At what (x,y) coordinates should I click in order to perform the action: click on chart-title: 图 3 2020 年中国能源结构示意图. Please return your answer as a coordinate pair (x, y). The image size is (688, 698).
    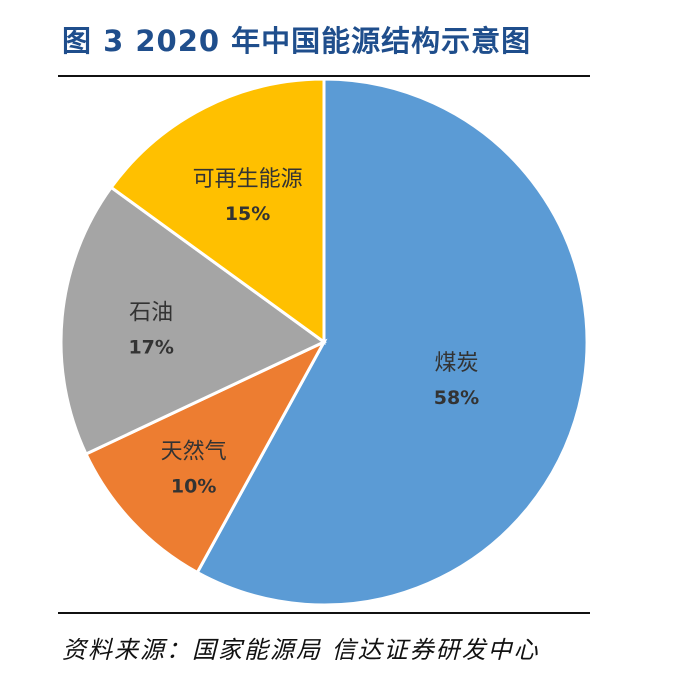
    Looking at the image, I should click on (297, 41).